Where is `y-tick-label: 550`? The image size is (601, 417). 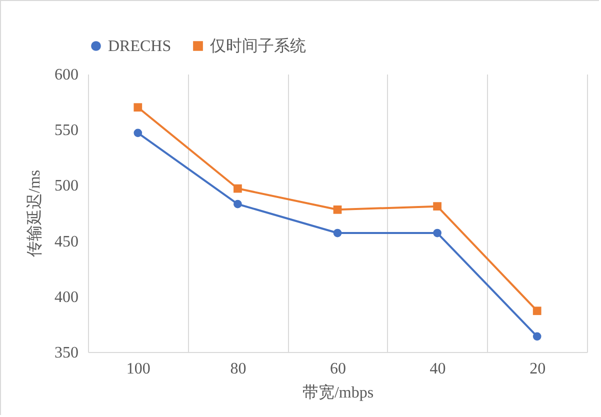 y-tick-label: 550 is located at coordinates (66, 131).